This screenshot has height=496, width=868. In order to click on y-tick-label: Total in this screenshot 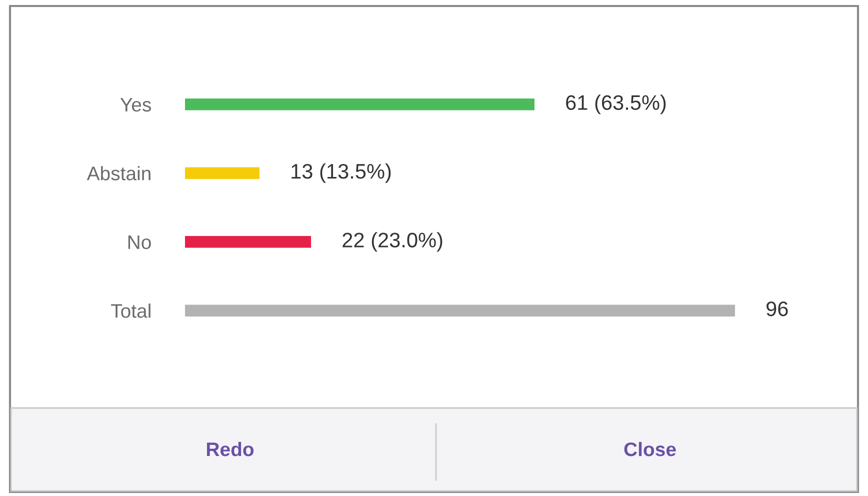, I will do `click(130, 311)`.